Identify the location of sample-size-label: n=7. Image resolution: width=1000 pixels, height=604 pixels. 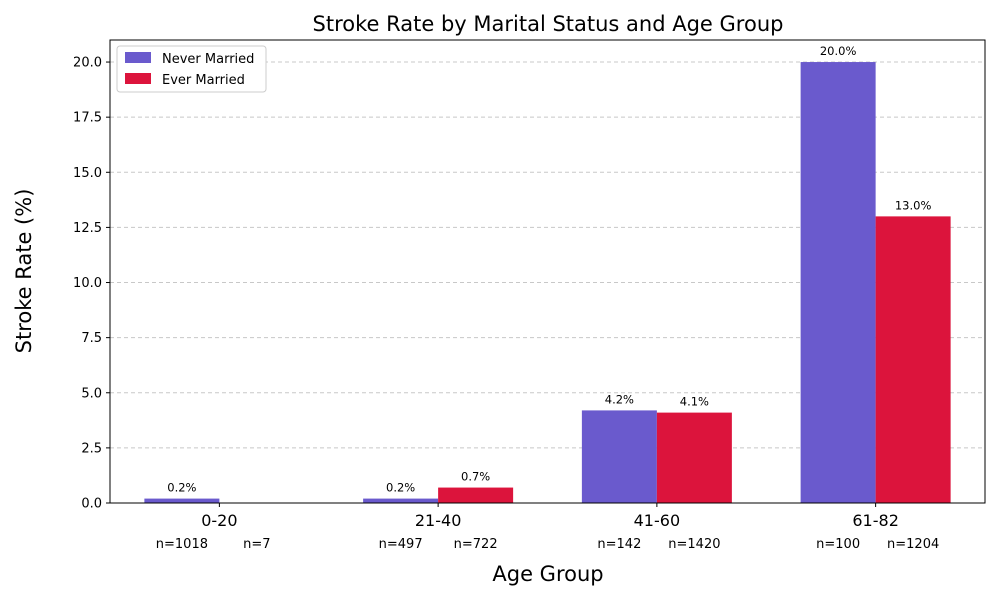
(256, 544).